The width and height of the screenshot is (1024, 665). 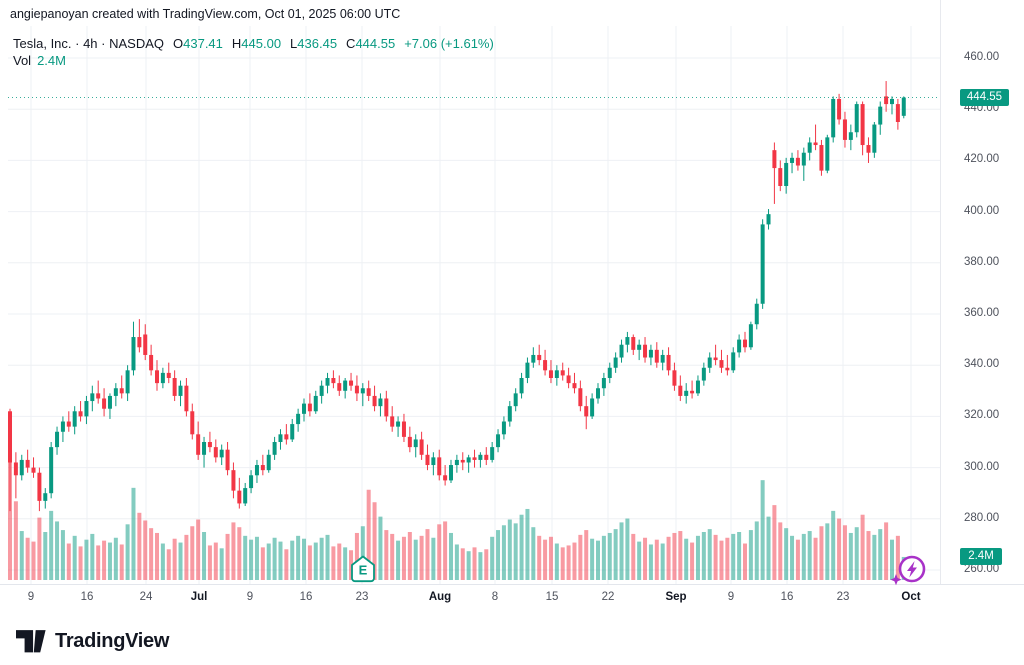 What do you see at coordinates (787, 597) in the screenshot?
I see `time-tick: 16` at bounding box center [787, 597].